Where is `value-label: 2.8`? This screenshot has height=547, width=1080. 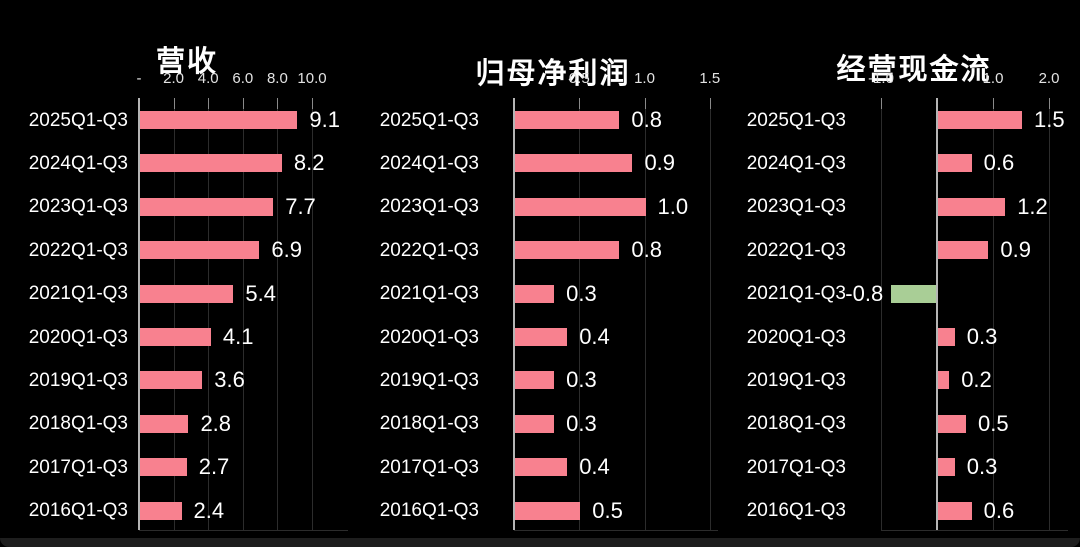 value-label: 2.8 is located at coordinates (216, 423).